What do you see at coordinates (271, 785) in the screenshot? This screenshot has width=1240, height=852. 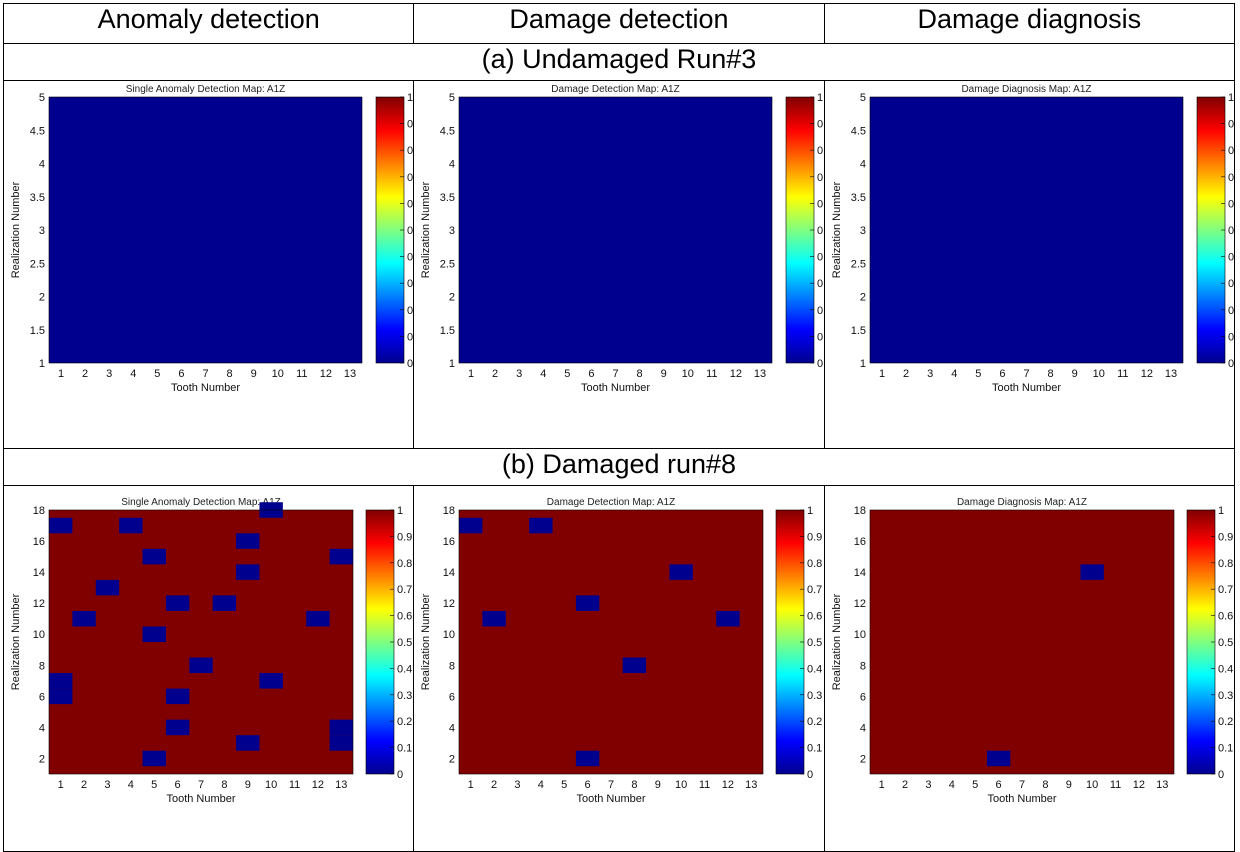 I see `x-tick-label: 10` at bounding box center [271, 785].